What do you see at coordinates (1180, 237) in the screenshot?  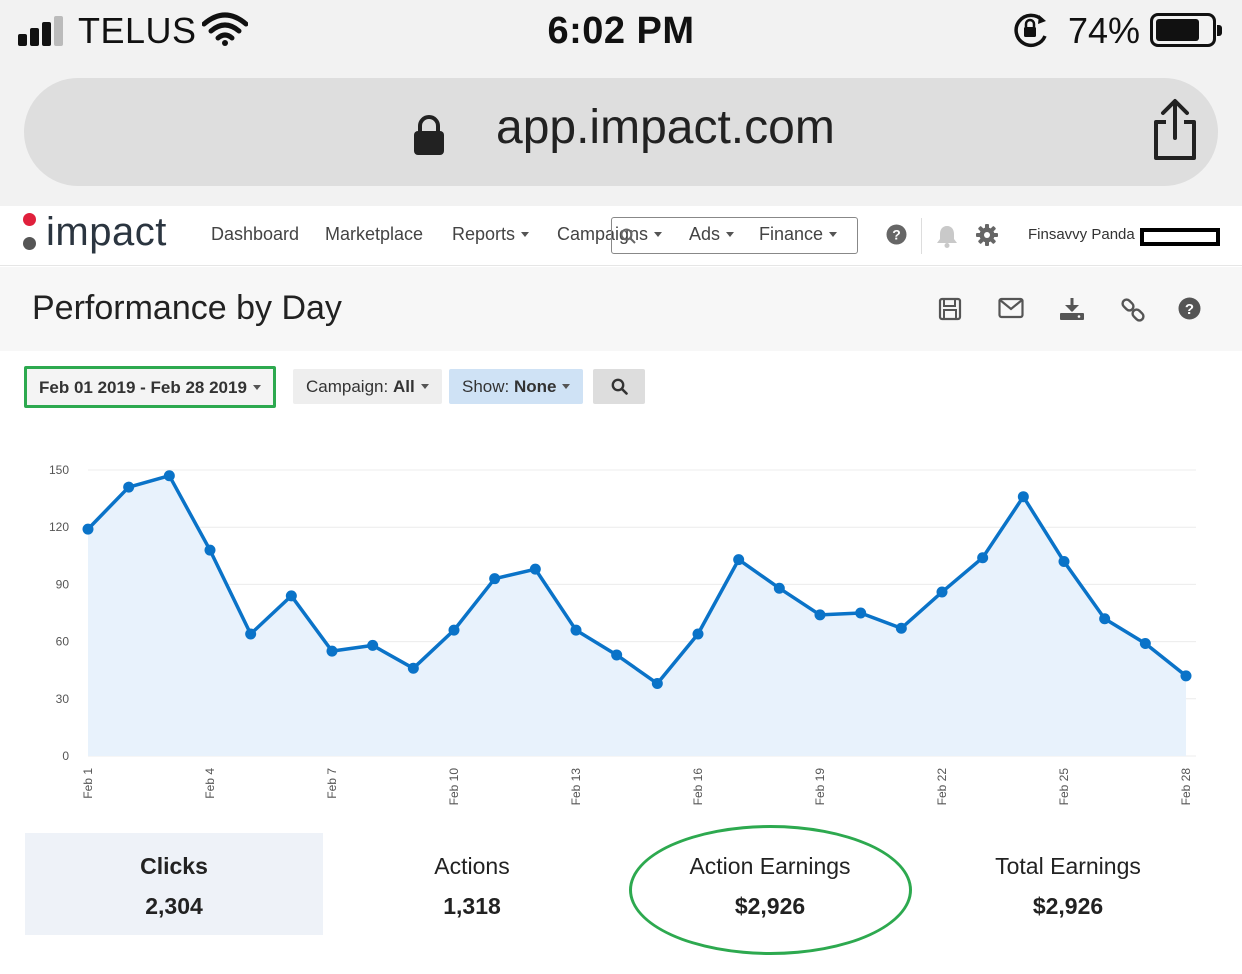 I see `redacted-box` at bounding box center [1180, 237].